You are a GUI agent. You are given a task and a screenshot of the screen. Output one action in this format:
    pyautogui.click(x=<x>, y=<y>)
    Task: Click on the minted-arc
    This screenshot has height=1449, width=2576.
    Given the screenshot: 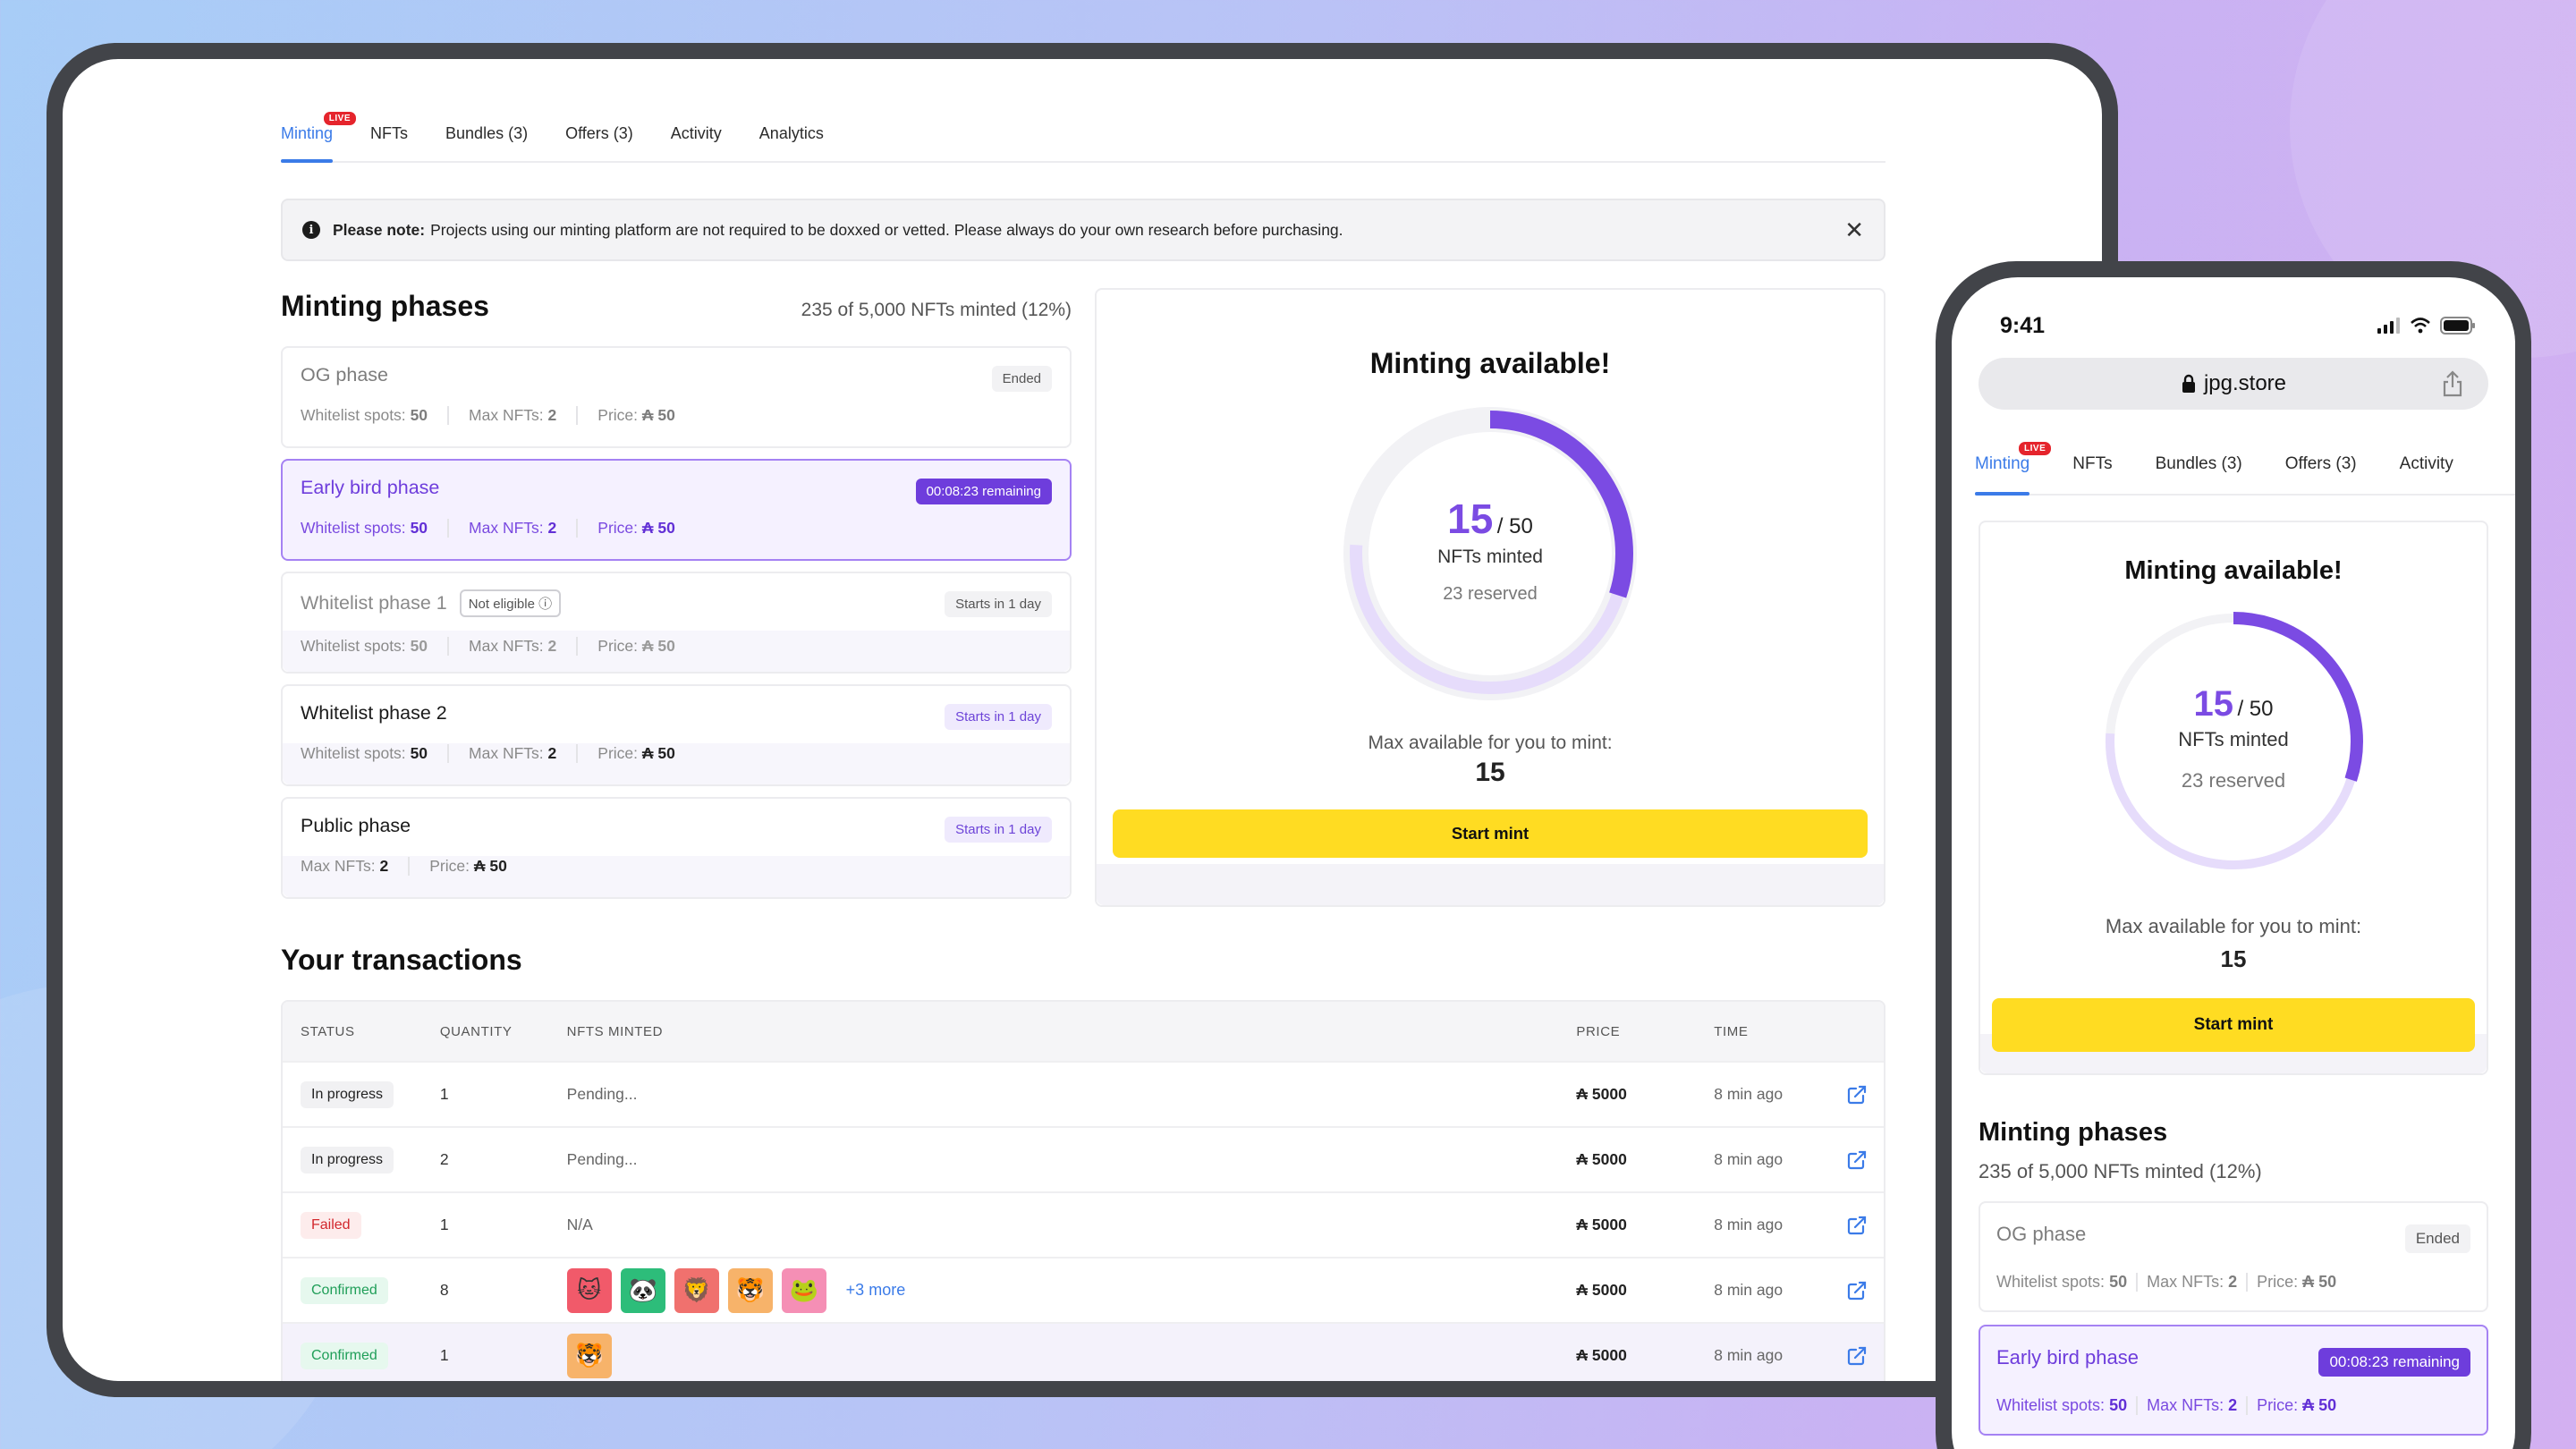 What is the action you would take?
    pyautogui.click(x=1490, y=554)
    